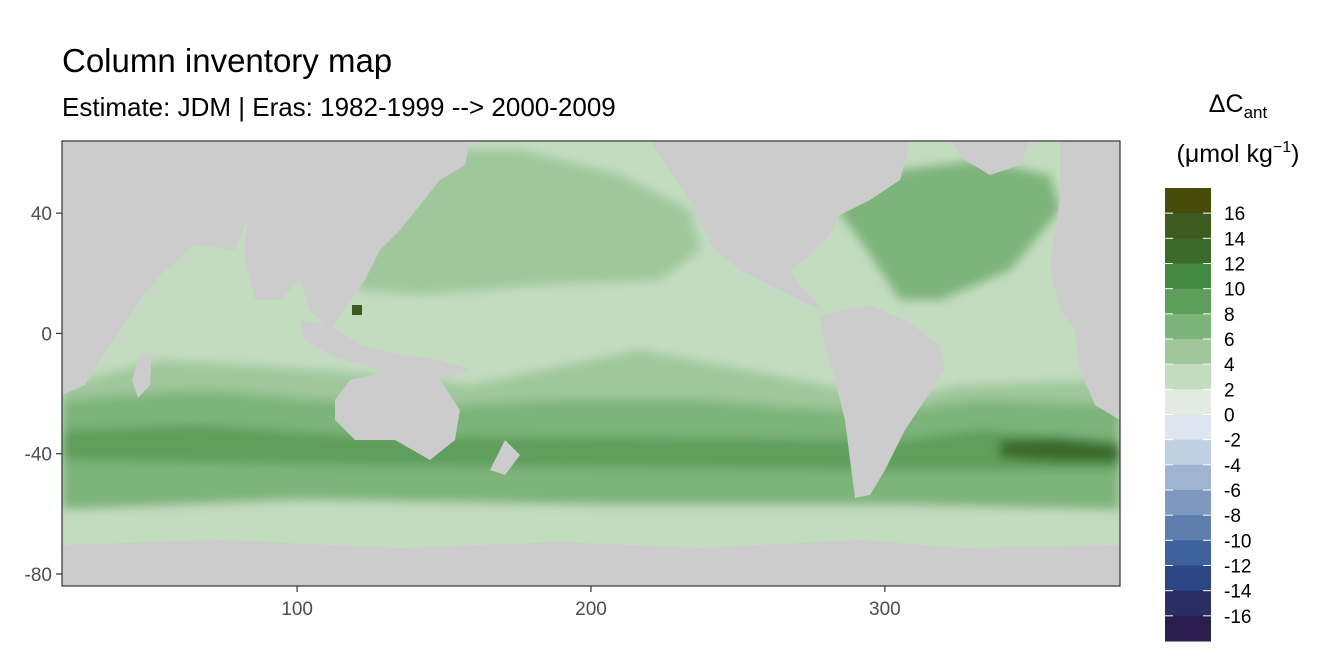  I want to click on legend-label: 14, so click(1235, 239).